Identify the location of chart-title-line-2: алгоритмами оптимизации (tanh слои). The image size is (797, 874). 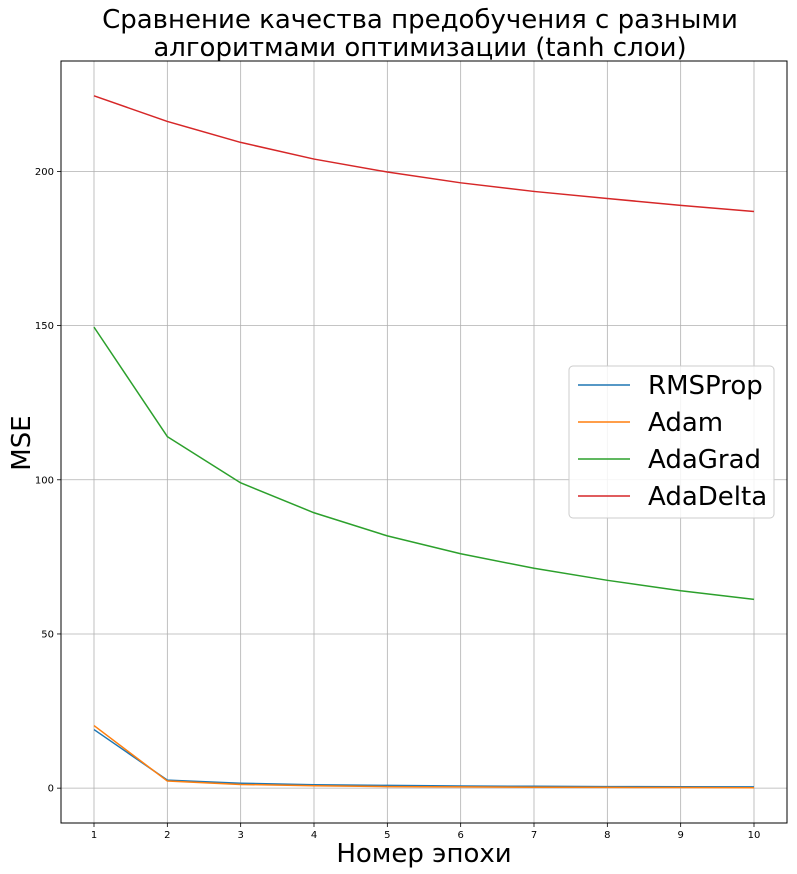
(419, 48).